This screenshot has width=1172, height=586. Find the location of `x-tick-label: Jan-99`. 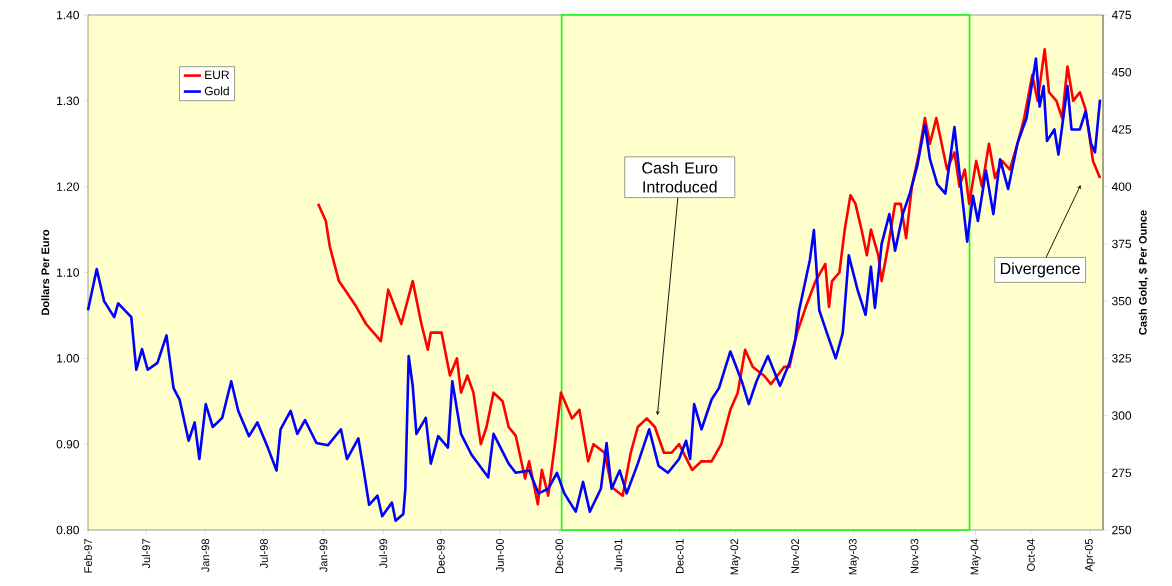

x-tick-label: Jan-99 is located at coordinates (323, 555).